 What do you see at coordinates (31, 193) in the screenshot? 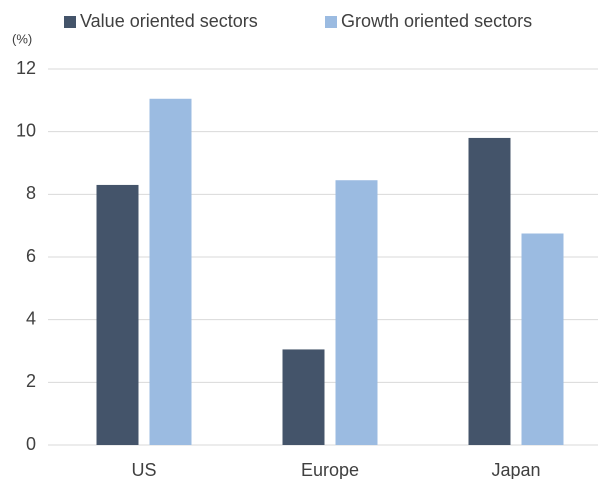
I see `y-tick-label: 8` at bounding box center [31, 193].